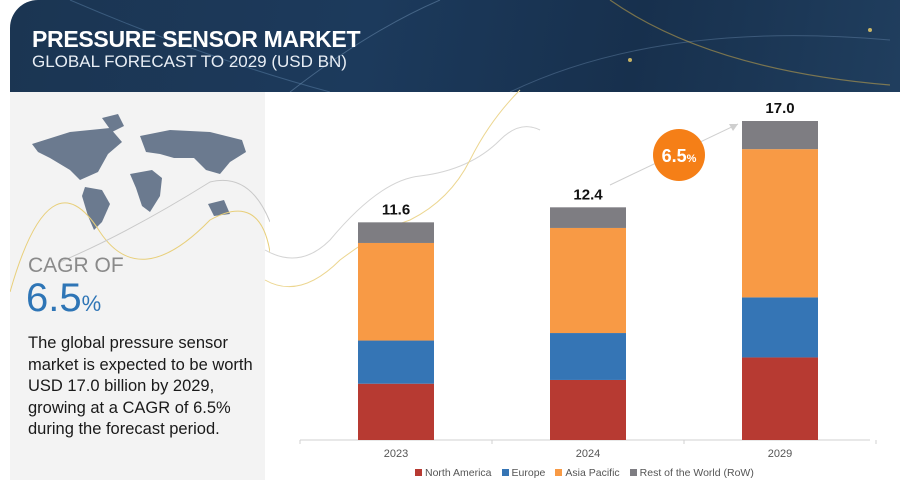 The width and height of the screenshot is (900, 489). I want to click on cagr-number: 6.5, so click(54, 298).